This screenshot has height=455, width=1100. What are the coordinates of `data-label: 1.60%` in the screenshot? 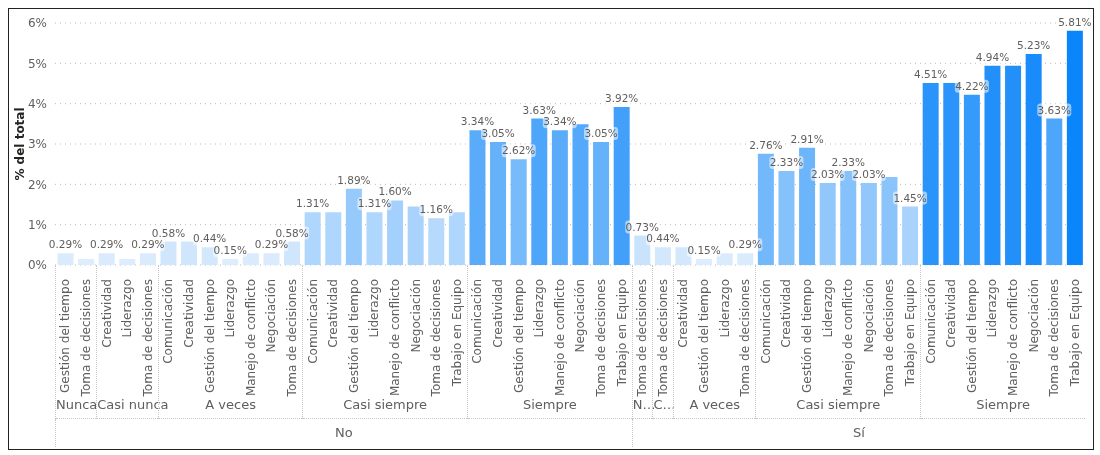 It's located at (395, 191).